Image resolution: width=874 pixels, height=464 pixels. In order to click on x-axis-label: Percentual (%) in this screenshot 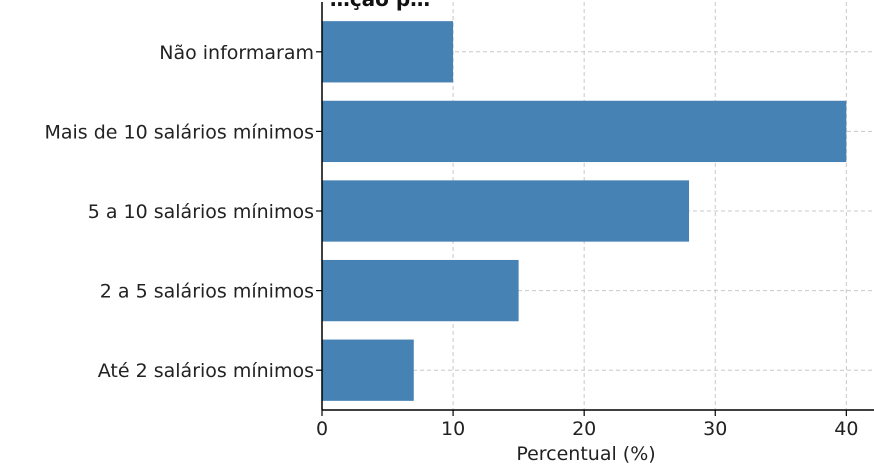, I will do `click(585, 453)`.